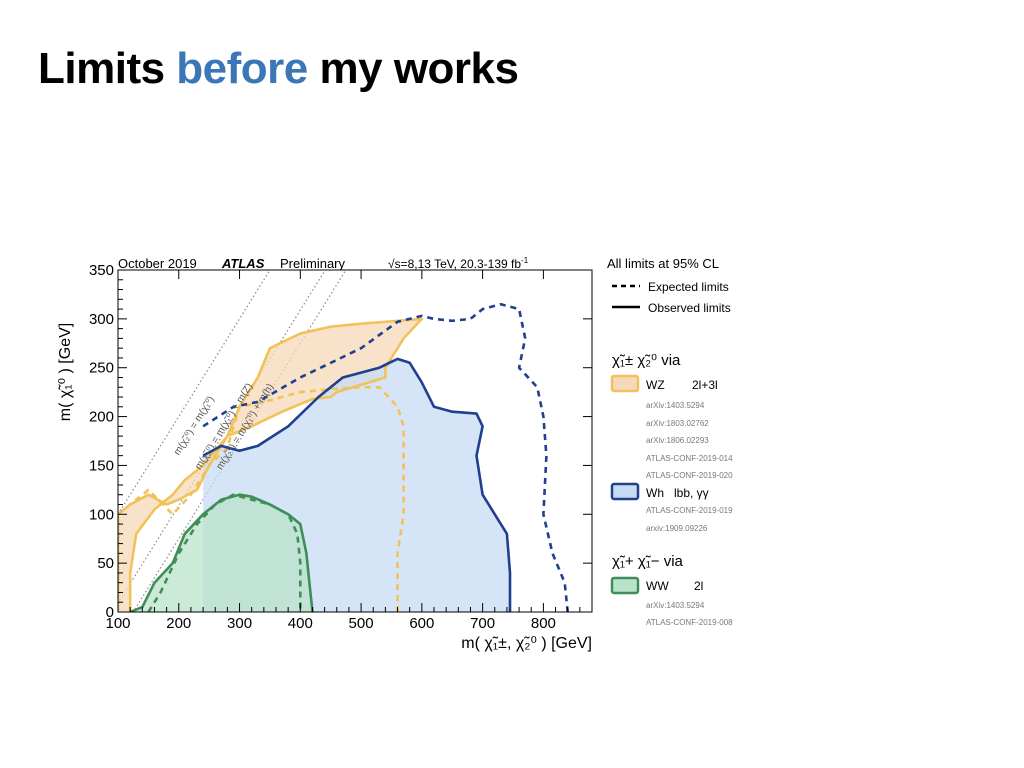  I want to click on x-tick-label: 100, so click(117, 623).